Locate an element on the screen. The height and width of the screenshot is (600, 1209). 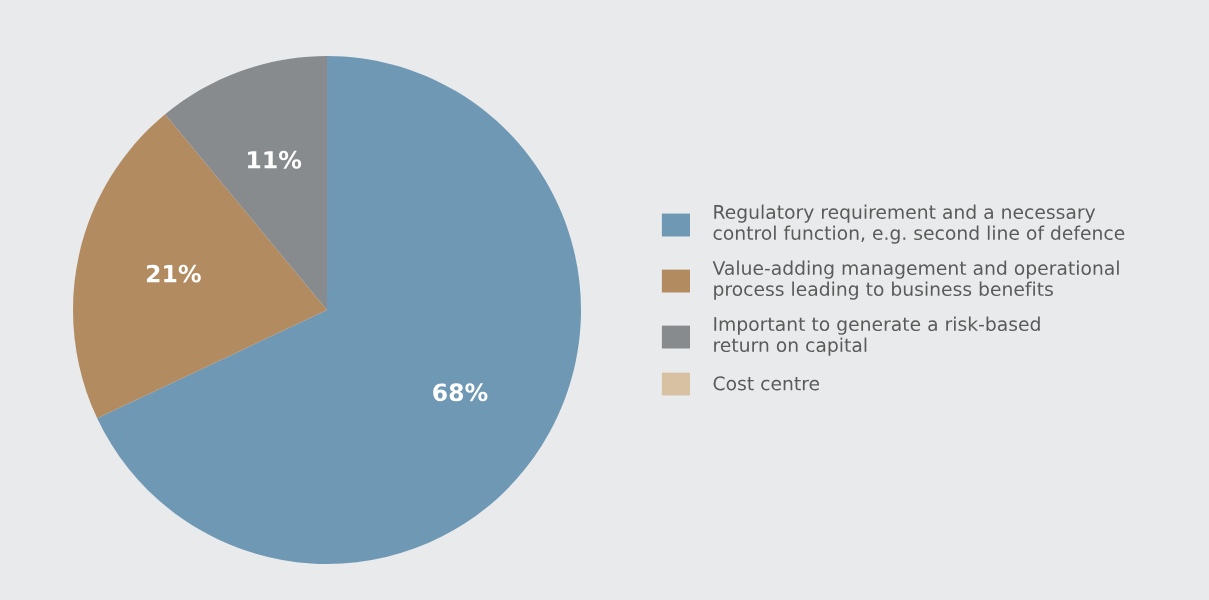
legend-label: Value-adding management and operational process leading to business benefits is located at coordinates (915, 280).